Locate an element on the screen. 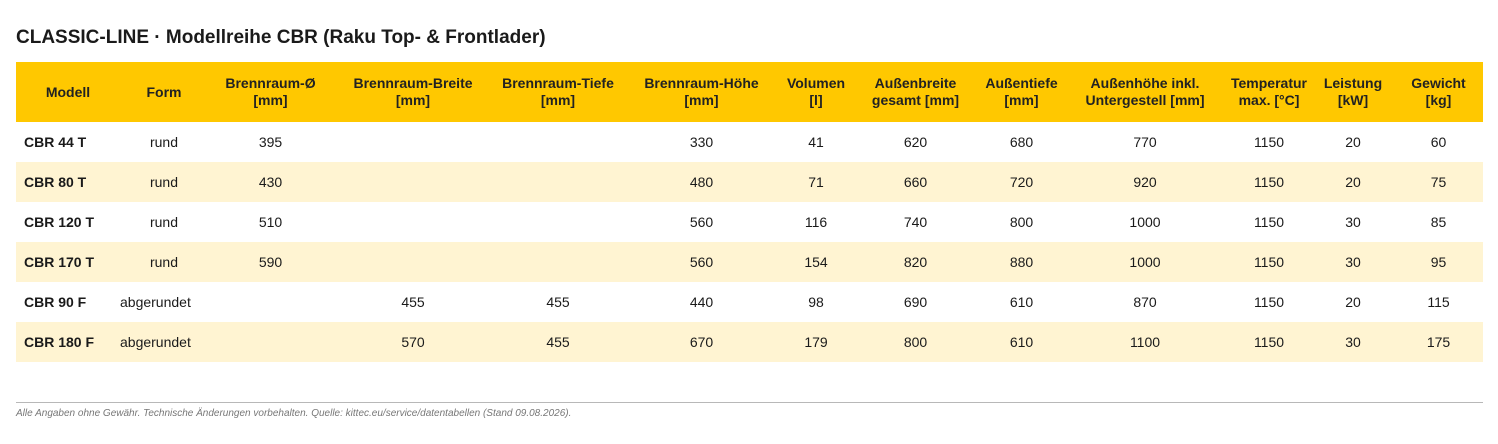 This screenshot has height=444, width=1498. column-header: Brennraum-Ø [mm] is located at coordinates (270, 92).